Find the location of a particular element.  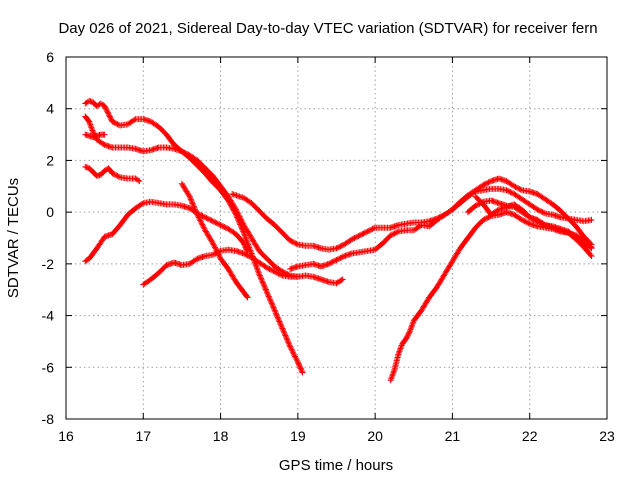

y-tick-label: 6 is located at coordinates (50, 57).